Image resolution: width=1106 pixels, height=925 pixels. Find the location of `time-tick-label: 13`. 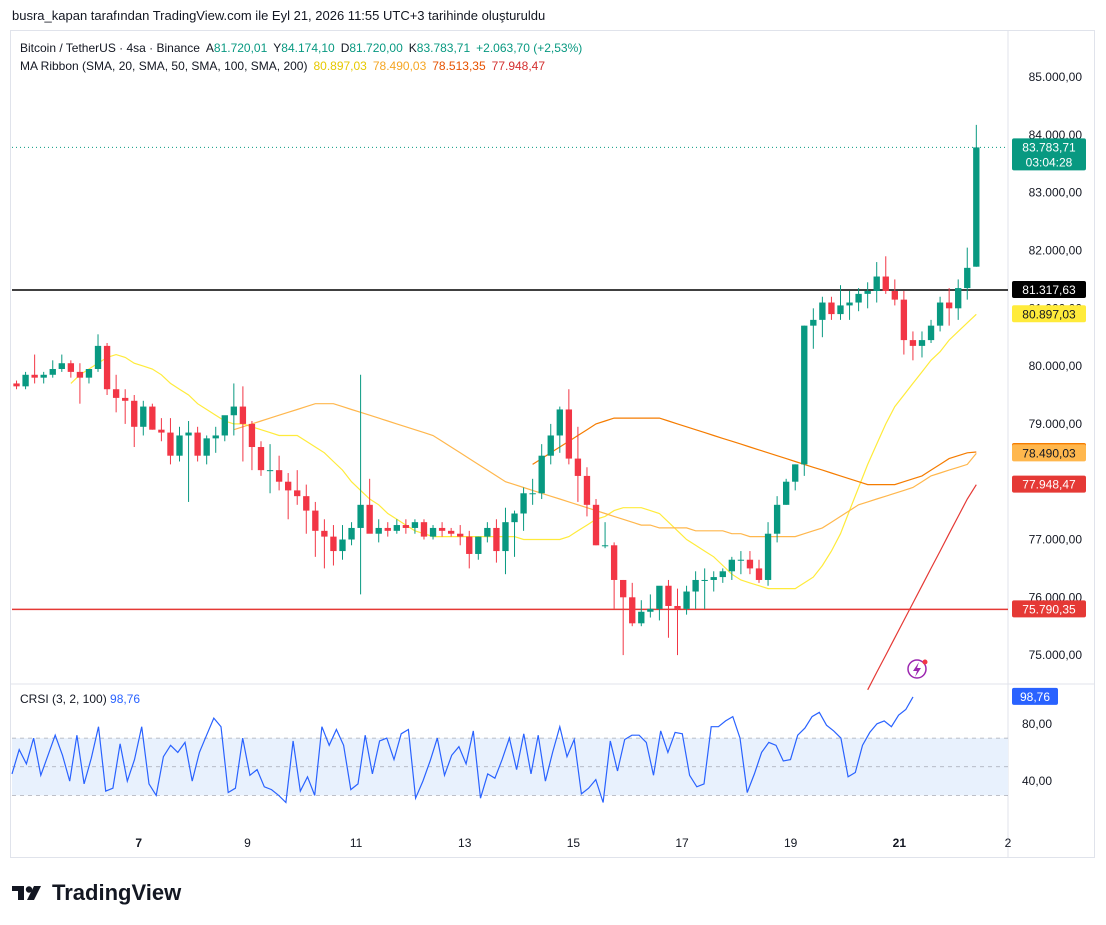

time-tick-label: 13 is located at coordinates (465, 843).